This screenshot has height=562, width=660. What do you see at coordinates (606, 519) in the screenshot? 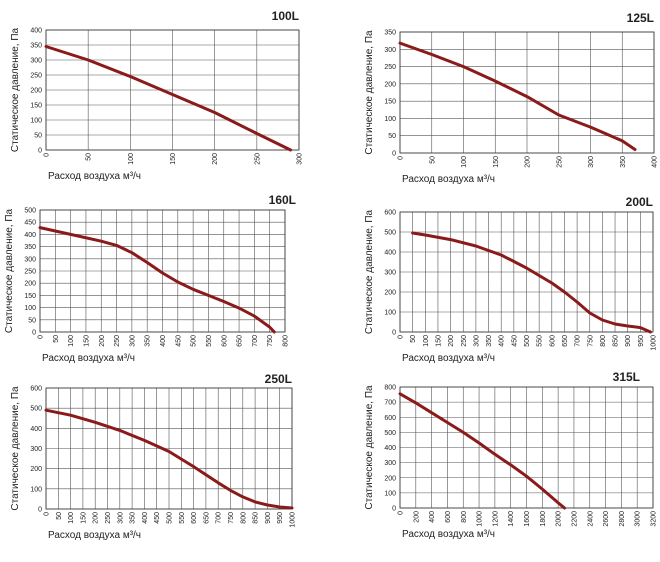
I see `x-tick-label: 2600` at bounding box center [606, 519].